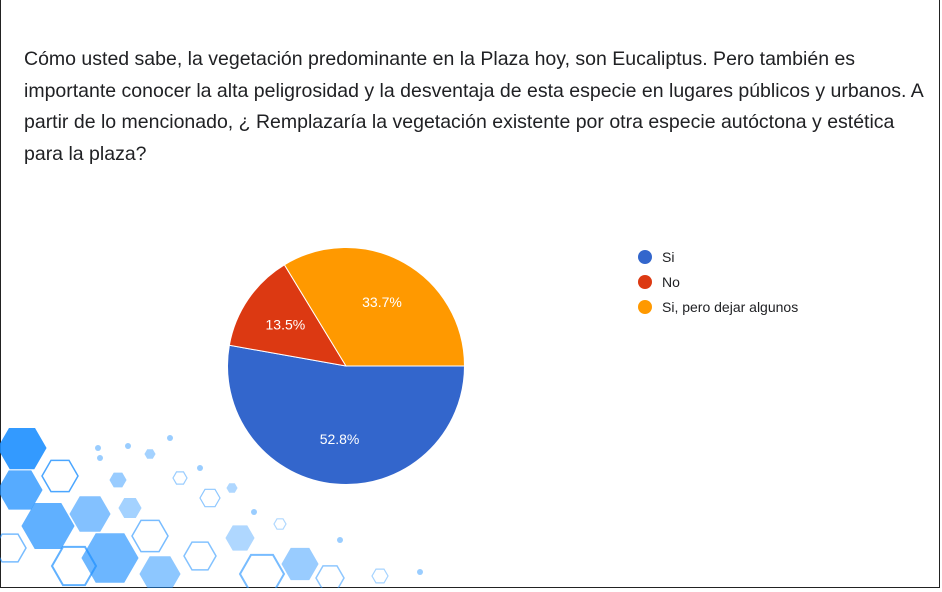 This screenshot has width=942, height=592. Describe the element at coordinates (286, 325) in the screenshot. I see `pie-label-no: 13.5%` at that location.